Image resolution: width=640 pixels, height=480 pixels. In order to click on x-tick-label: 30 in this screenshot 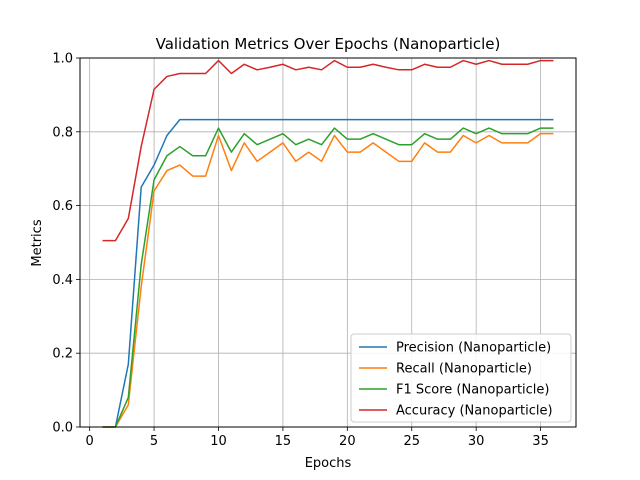, I will do `click(476, 441)`.